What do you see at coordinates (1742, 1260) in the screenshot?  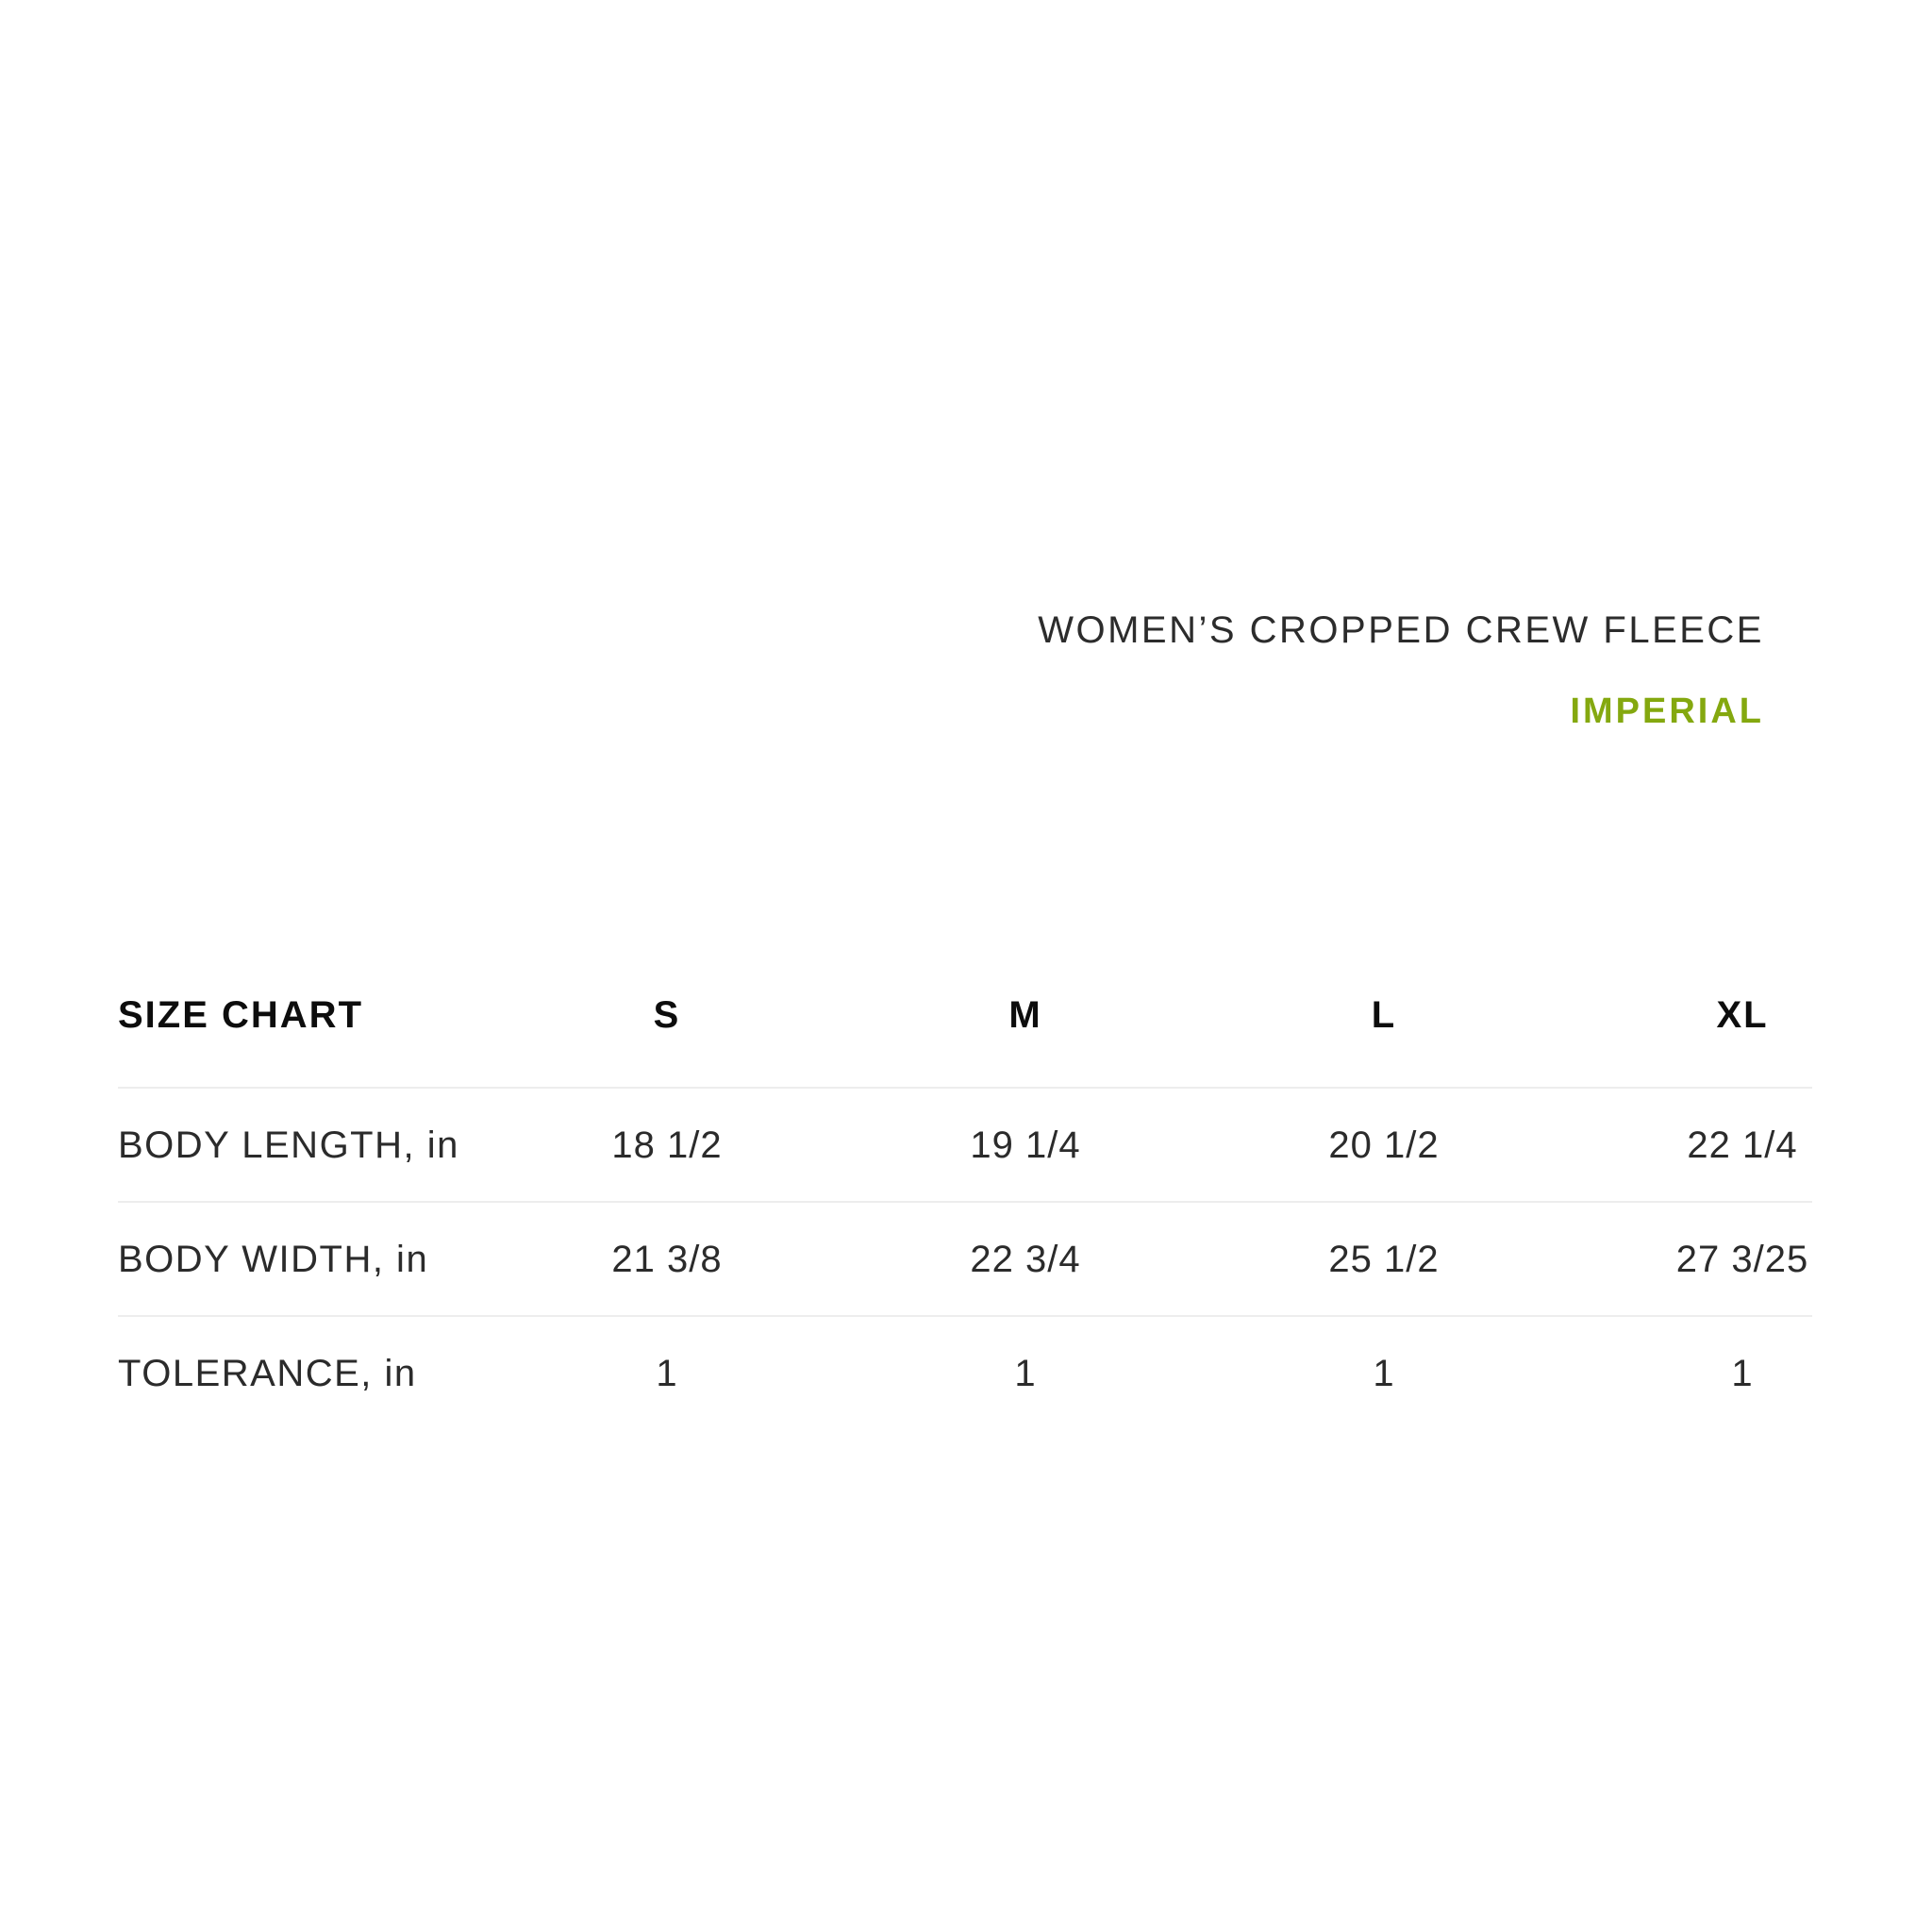 I see `body-width-value-xl: 27 3/25` at bounding box center [1742, 1260].